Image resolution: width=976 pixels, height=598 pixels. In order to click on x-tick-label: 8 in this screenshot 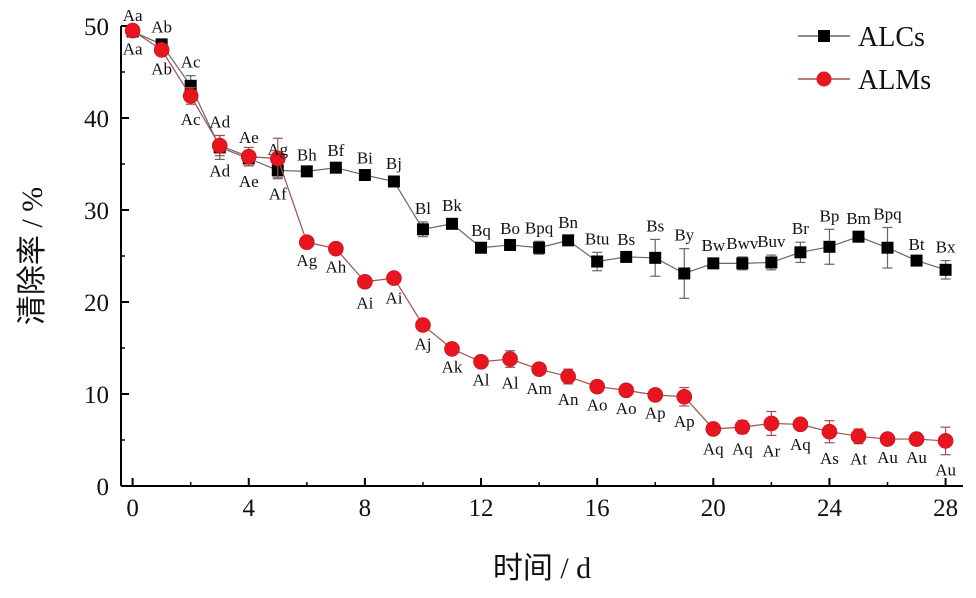, I will do `click(365, 508)`.